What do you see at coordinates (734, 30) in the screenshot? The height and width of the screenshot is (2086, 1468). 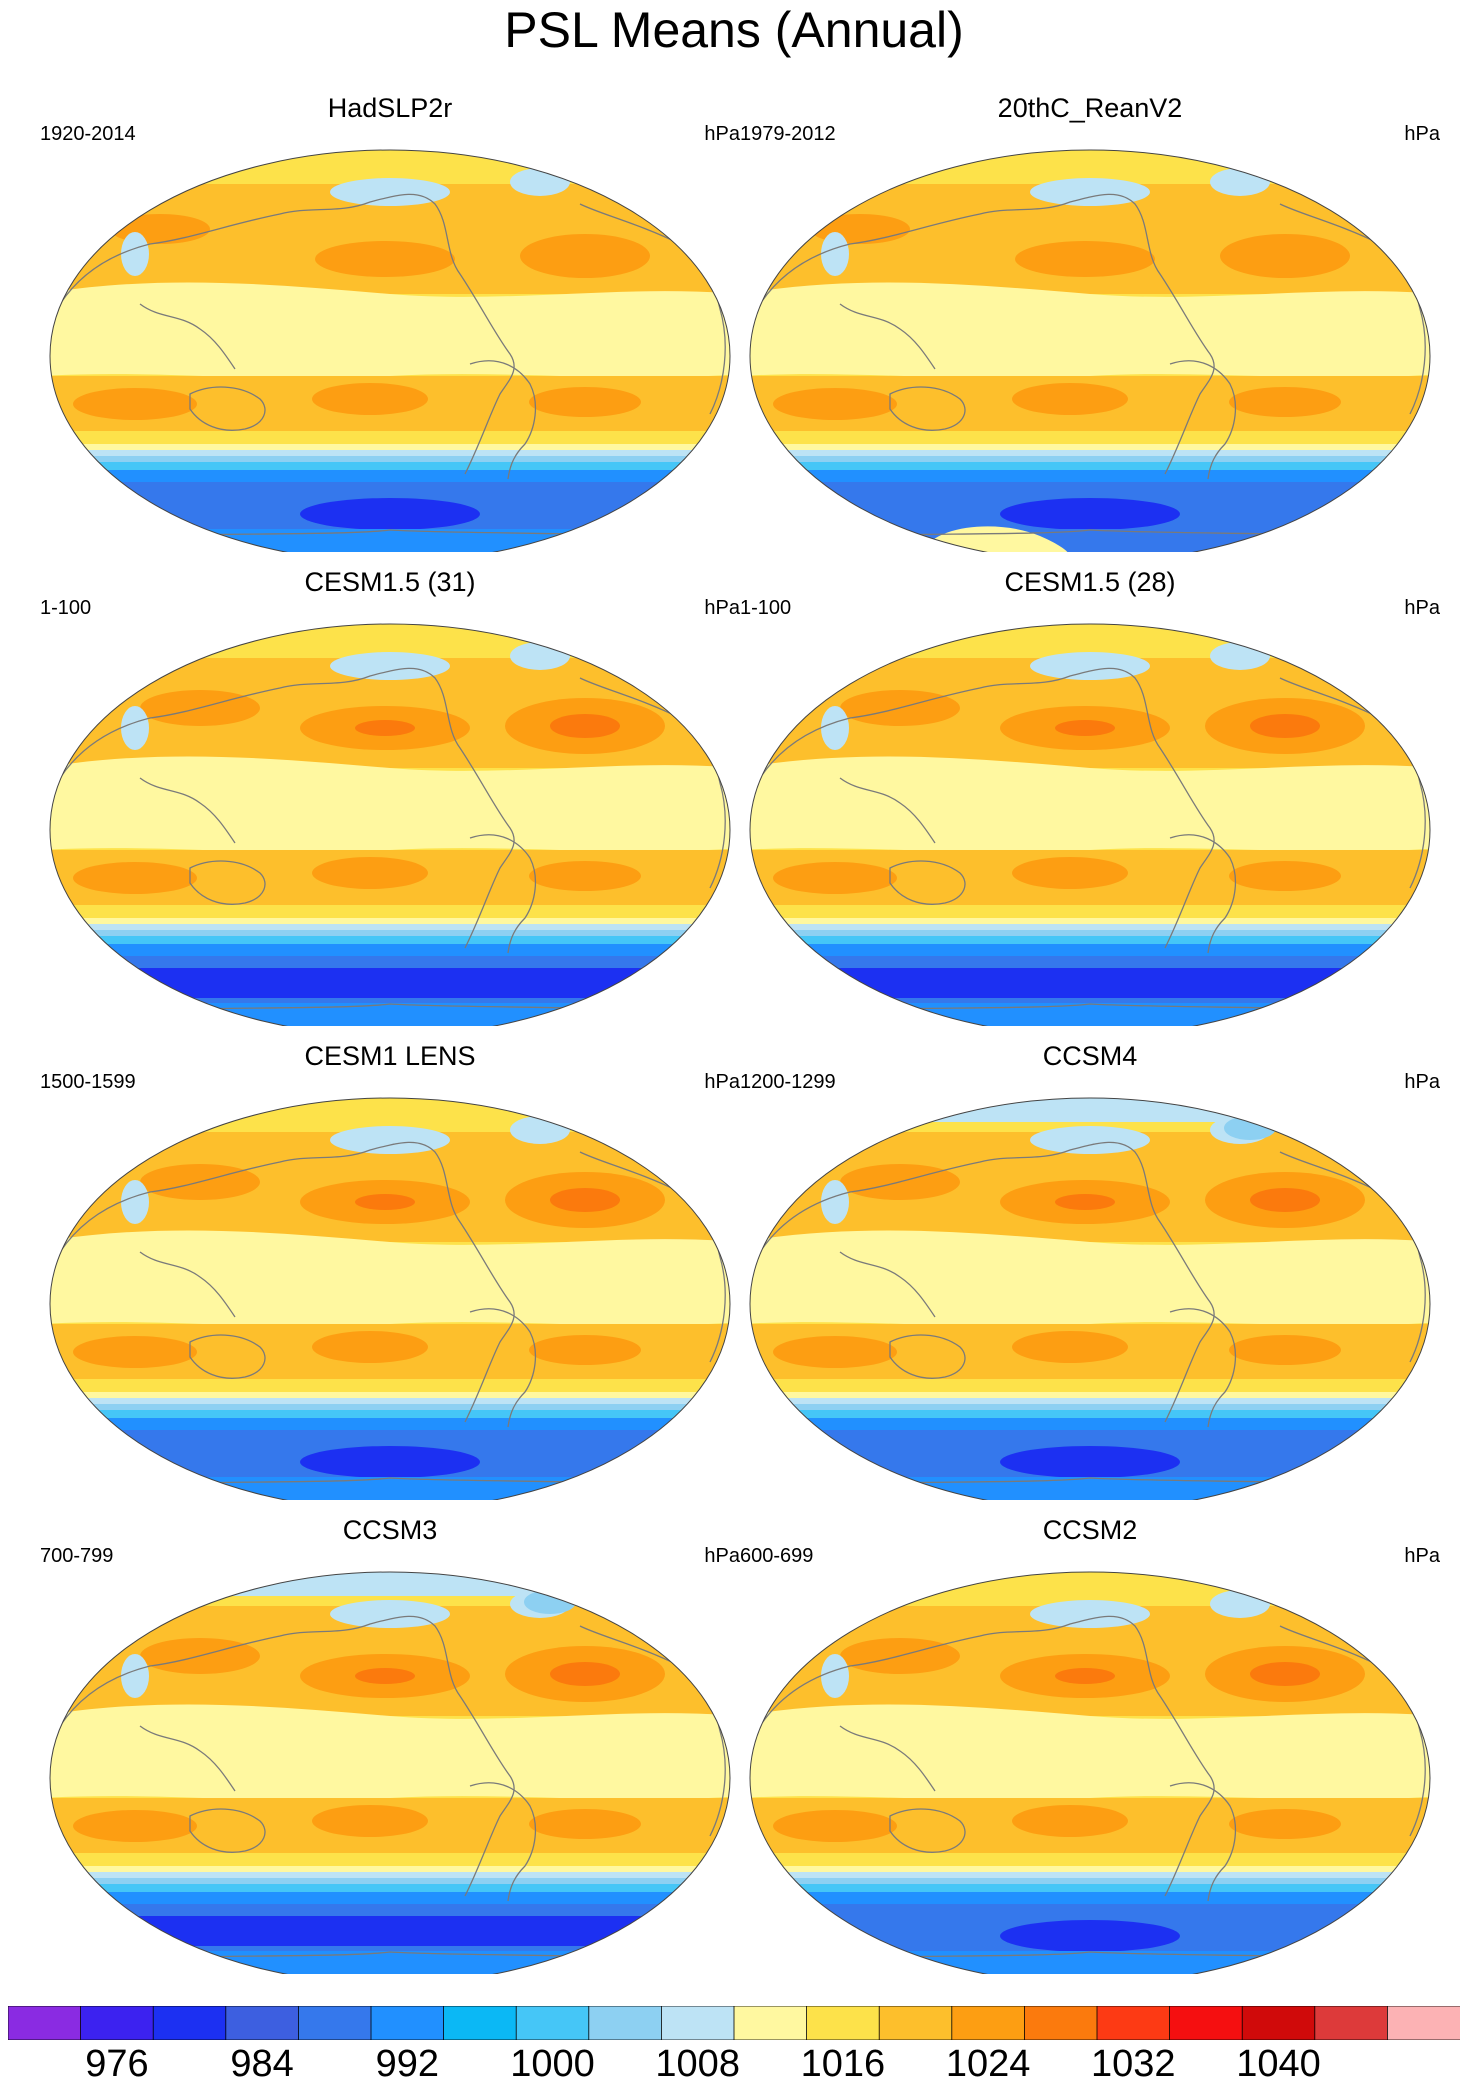 I see `page-title: PSL Means (Annual)` at bounding box center [734, 30].